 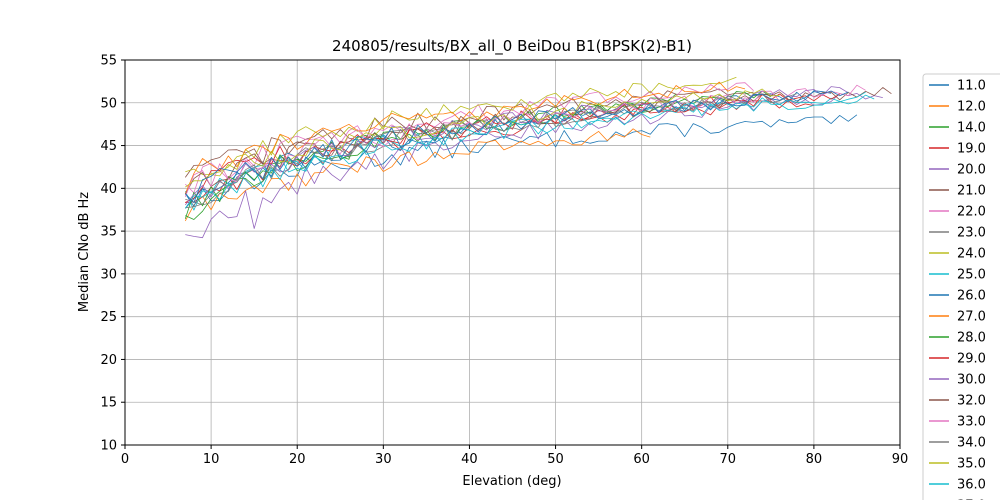 What do you see at coordinates (383, 459) in the screenshot?
I see `x-tick-label: 30` at bounding box center [383, 459].